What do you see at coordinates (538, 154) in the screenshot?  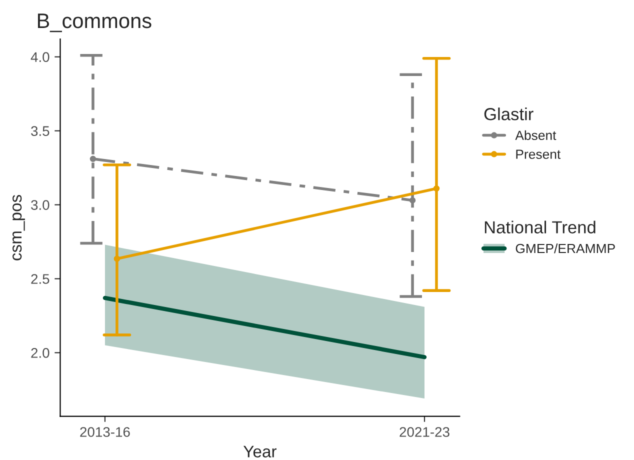 I see `legend-label: Present` at bounding box center [538, 154].